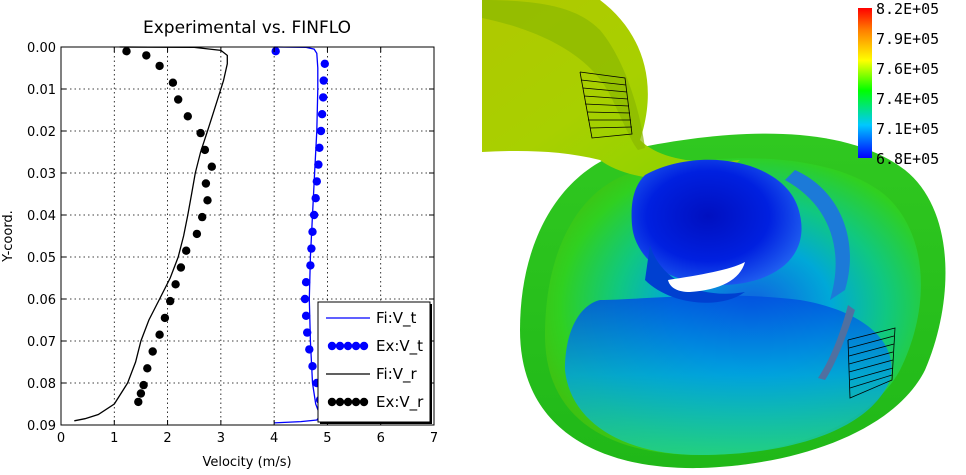  Describe the element at coordinates (41, 258) in the screenshot. I see `y-tick-label: 0.05` at that location.